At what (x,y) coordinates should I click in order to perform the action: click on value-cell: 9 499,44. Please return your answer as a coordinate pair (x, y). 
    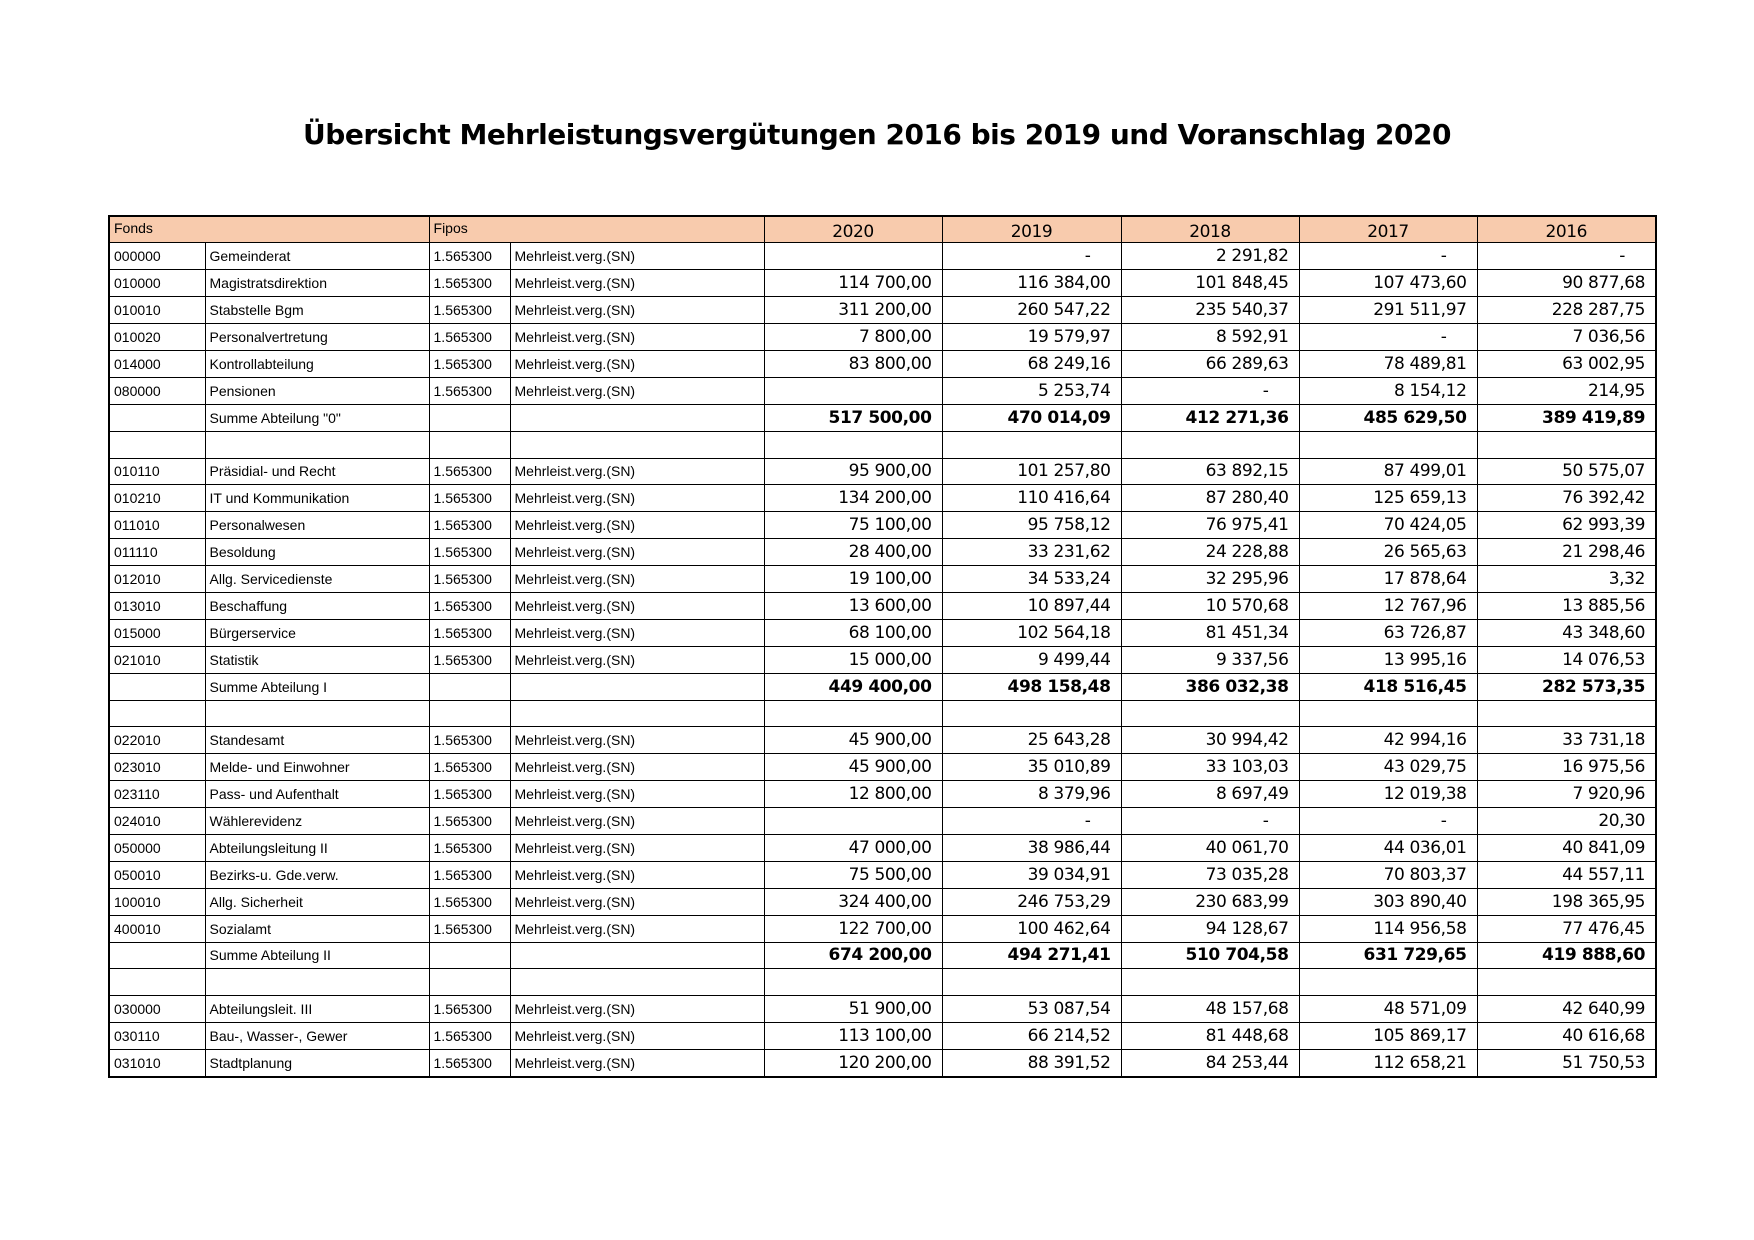
    Looking at the image, I should click on (1031, 659).